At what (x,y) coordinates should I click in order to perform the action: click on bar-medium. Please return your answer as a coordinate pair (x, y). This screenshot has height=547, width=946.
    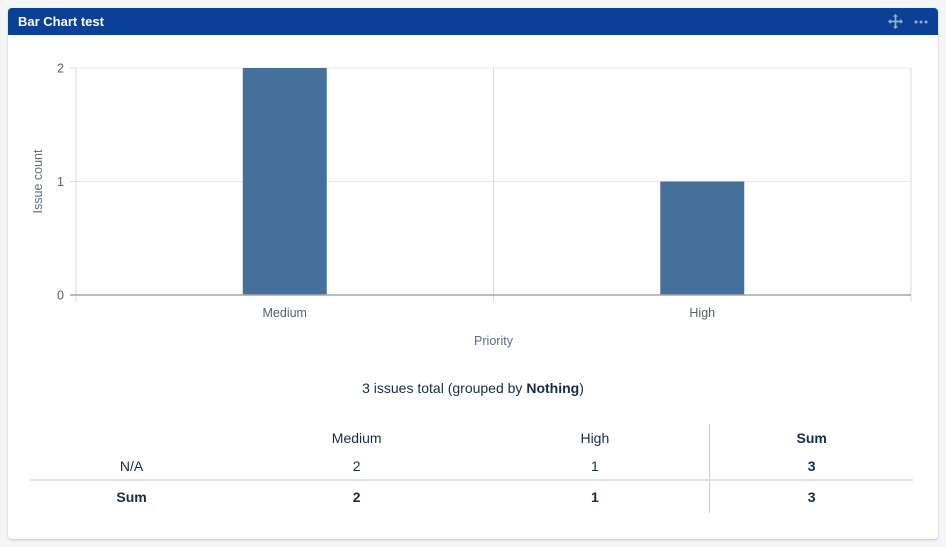
    Looking at the image, I should click on (284, 181).